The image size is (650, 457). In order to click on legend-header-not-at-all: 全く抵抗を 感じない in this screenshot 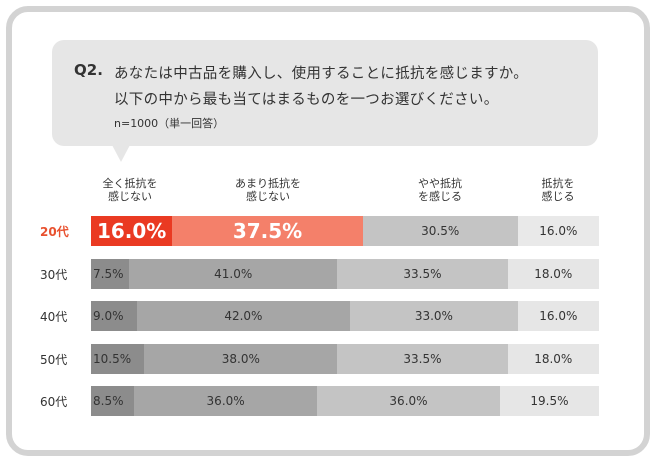, I will do `click(130, 190)`.